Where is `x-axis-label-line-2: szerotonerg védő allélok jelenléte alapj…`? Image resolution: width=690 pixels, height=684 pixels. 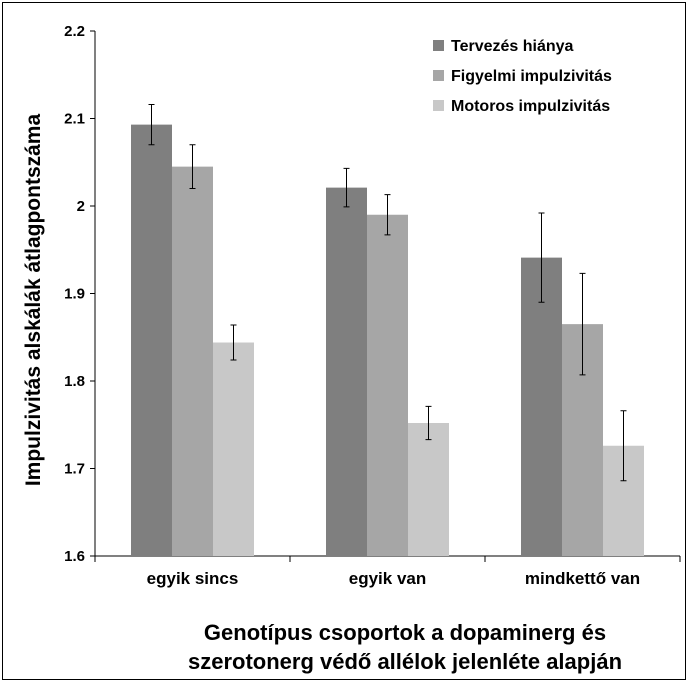 x-axis-label-line-2: szerotonerg védő allélok jelenléte alapj… is located at coordinates (405, 661).